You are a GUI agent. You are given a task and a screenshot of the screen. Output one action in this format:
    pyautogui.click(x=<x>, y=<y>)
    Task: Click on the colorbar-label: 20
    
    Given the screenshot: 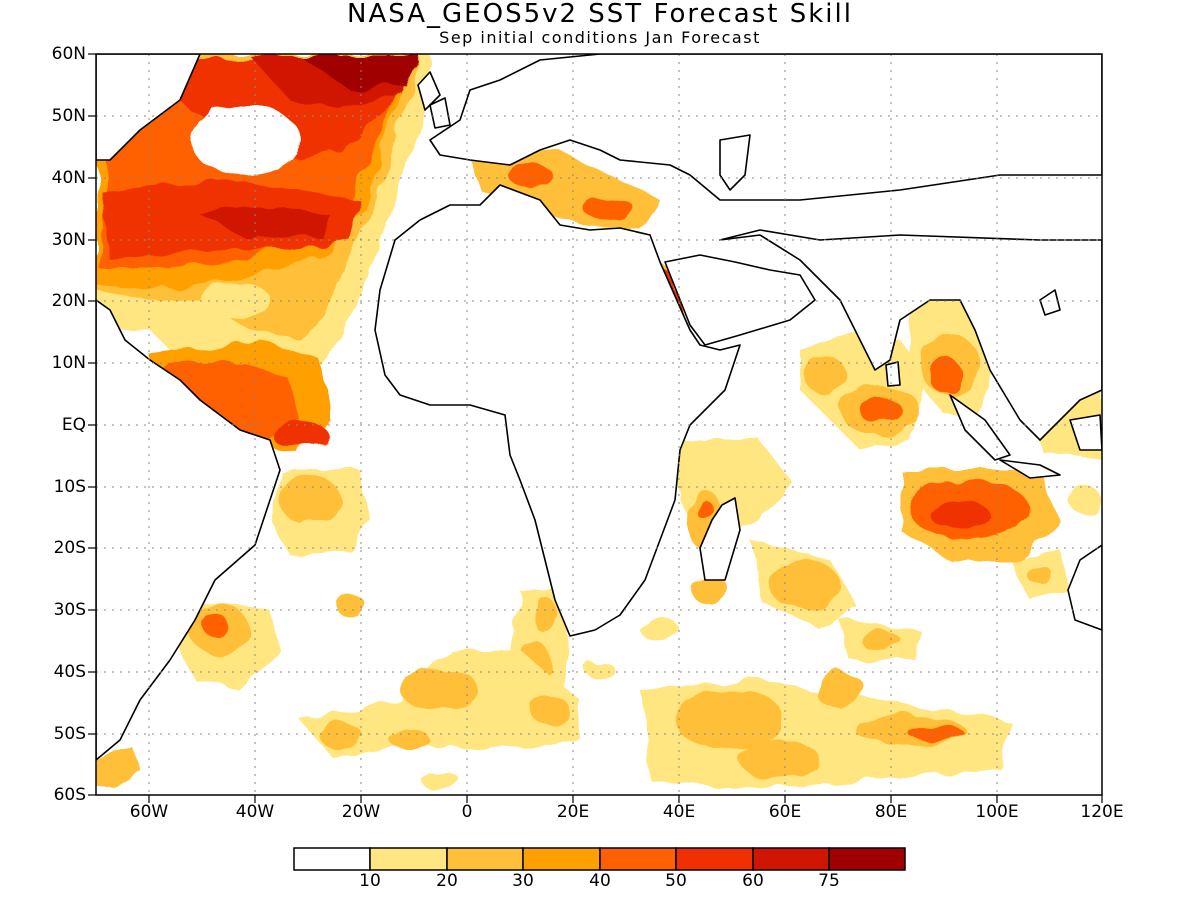 What is the action you would take?
    pyautogui.click(x=447, y=881)
    